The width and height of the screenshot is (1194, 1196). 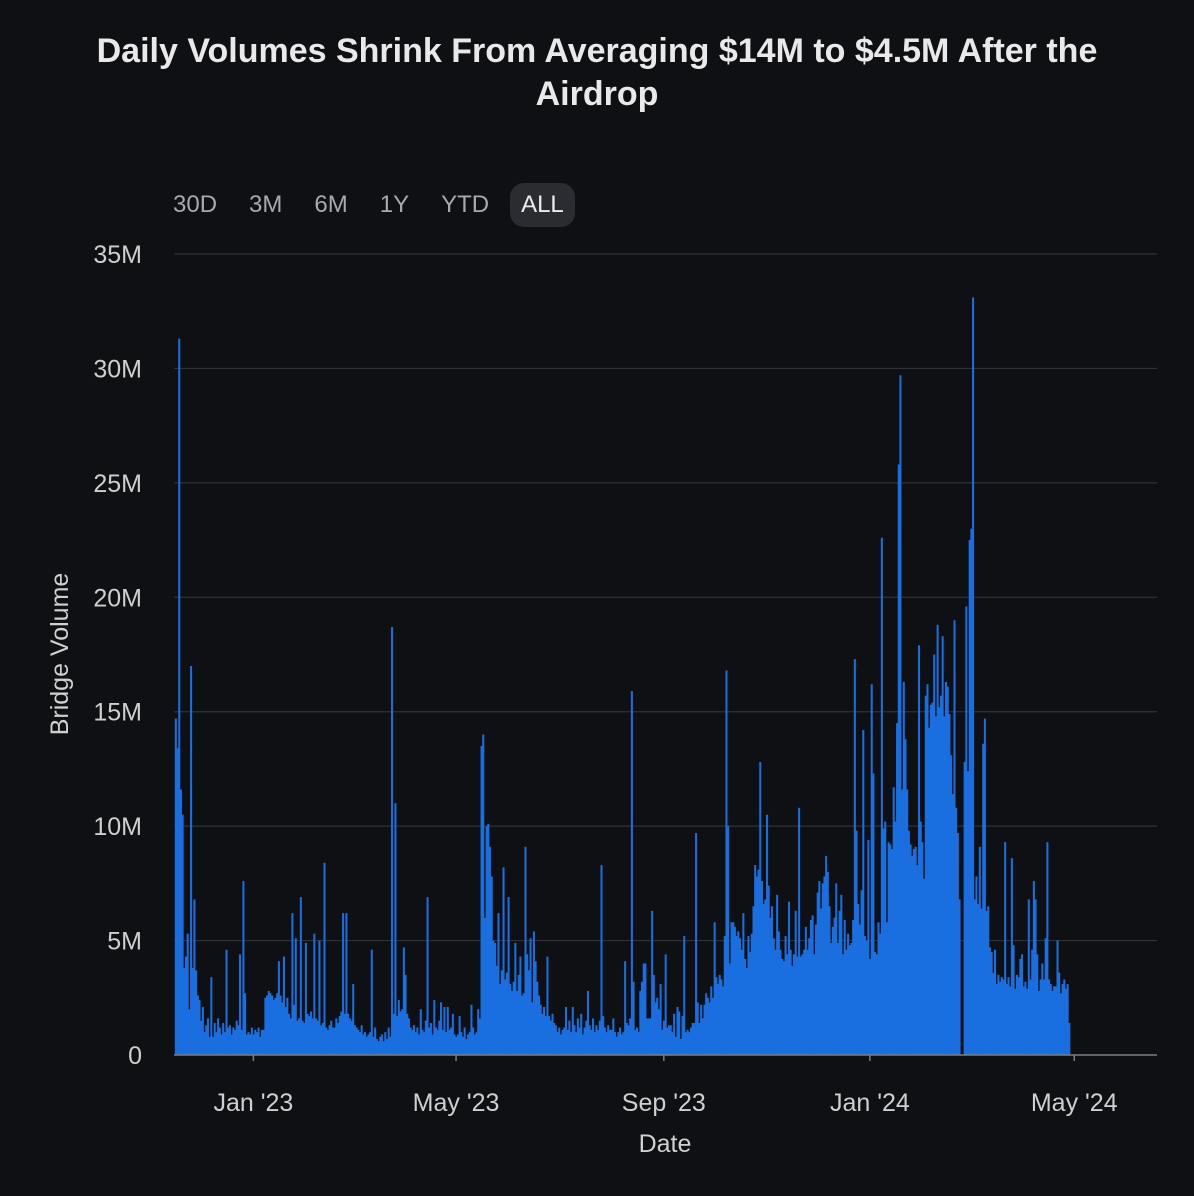 What do you see at coordinates (117, 484) in the screenshot?
I see `y-tick-label: 25M` at bounding box center [117, 484].